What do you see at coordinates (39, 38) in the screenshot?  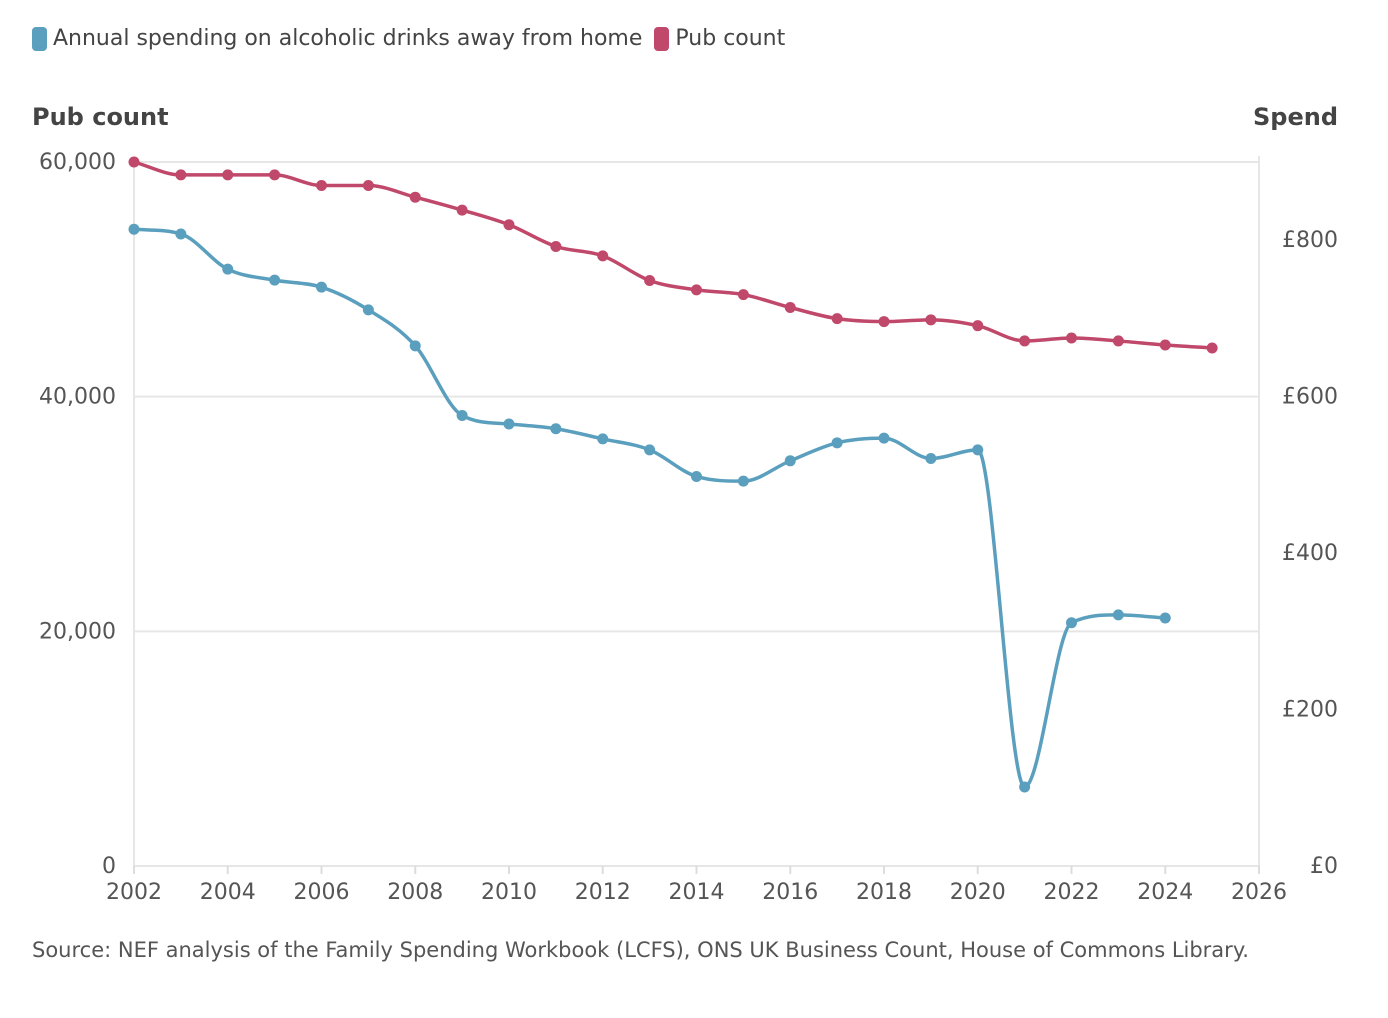 I see `legend-swatch-spending` at bounding box center [39, 38].